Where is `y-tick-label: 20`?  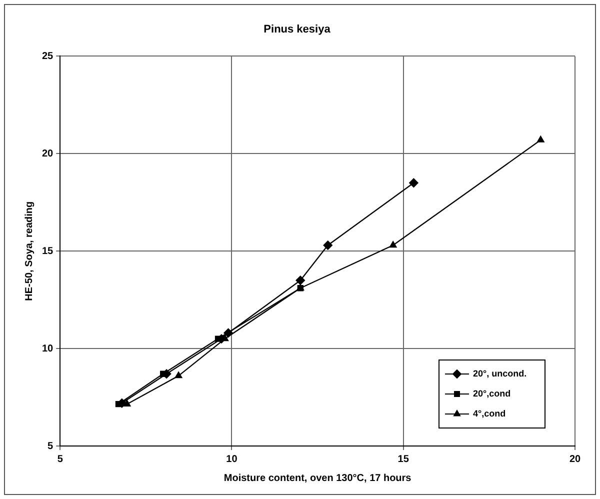 y-tick-label: 20 is located at coordinates (48, 154).